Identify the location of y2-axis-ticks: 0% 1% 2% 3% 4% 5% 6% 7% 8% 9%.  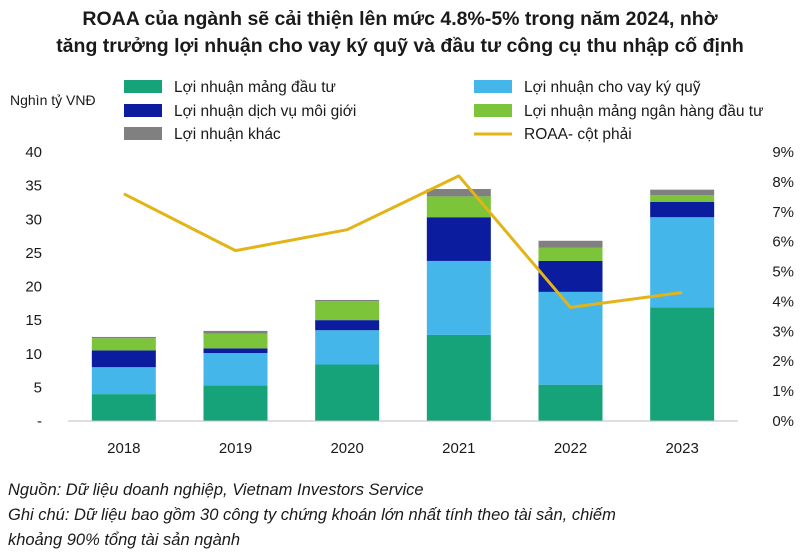
(783, 287).